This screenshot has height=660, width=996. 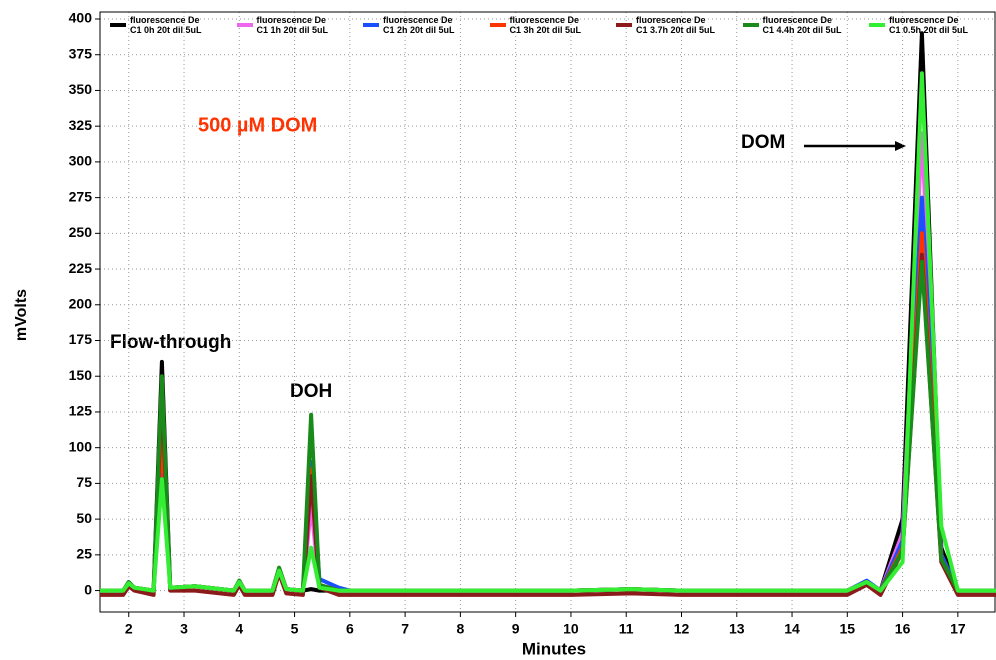 I want to click on y-tick-label: 275, so click(x=81, y=196).